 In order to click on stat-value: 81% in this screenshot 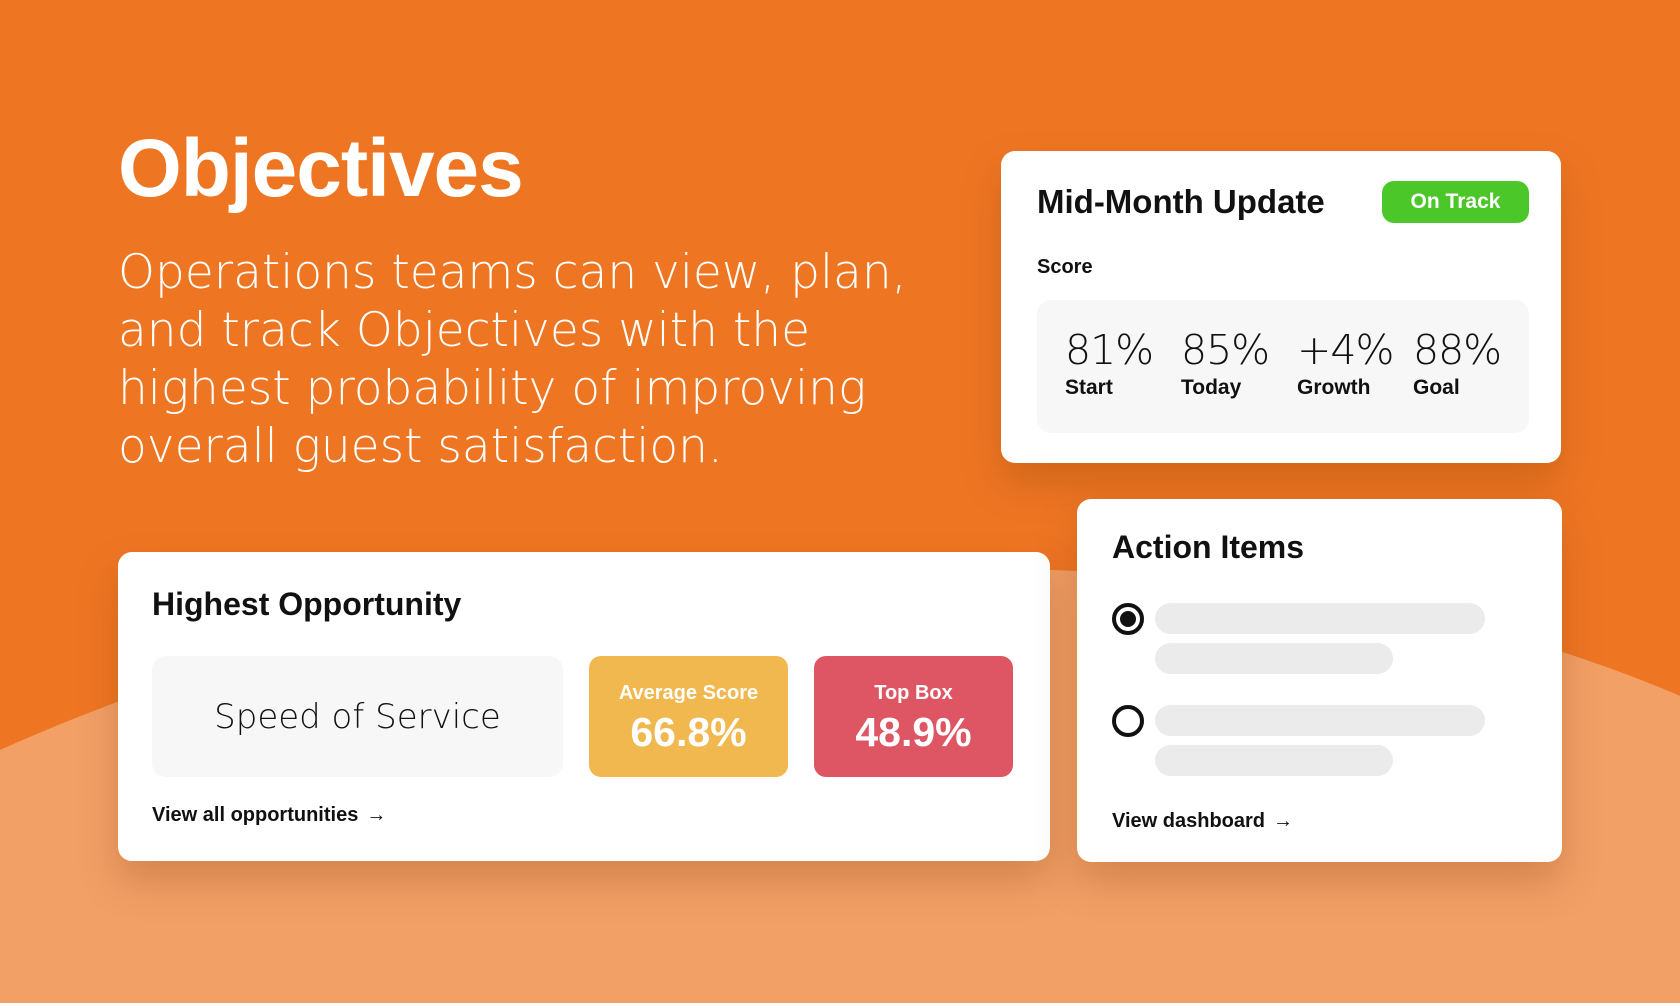, I will do `click(1109, 350)`.